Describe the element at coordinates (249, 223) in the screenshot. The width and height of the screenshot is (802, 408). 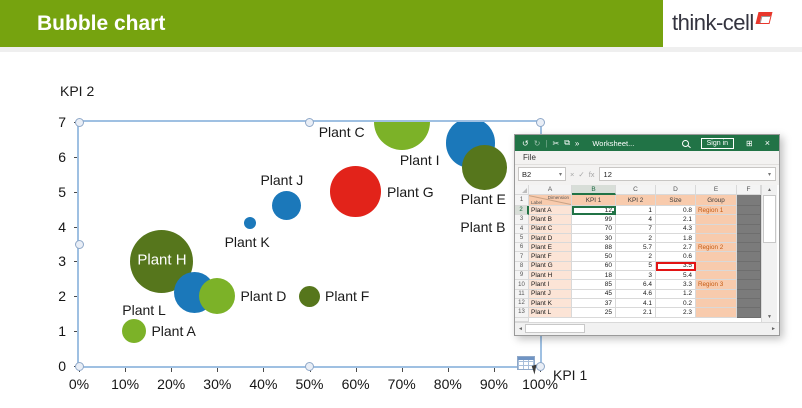
I see `bubble-plant-k` at that location.